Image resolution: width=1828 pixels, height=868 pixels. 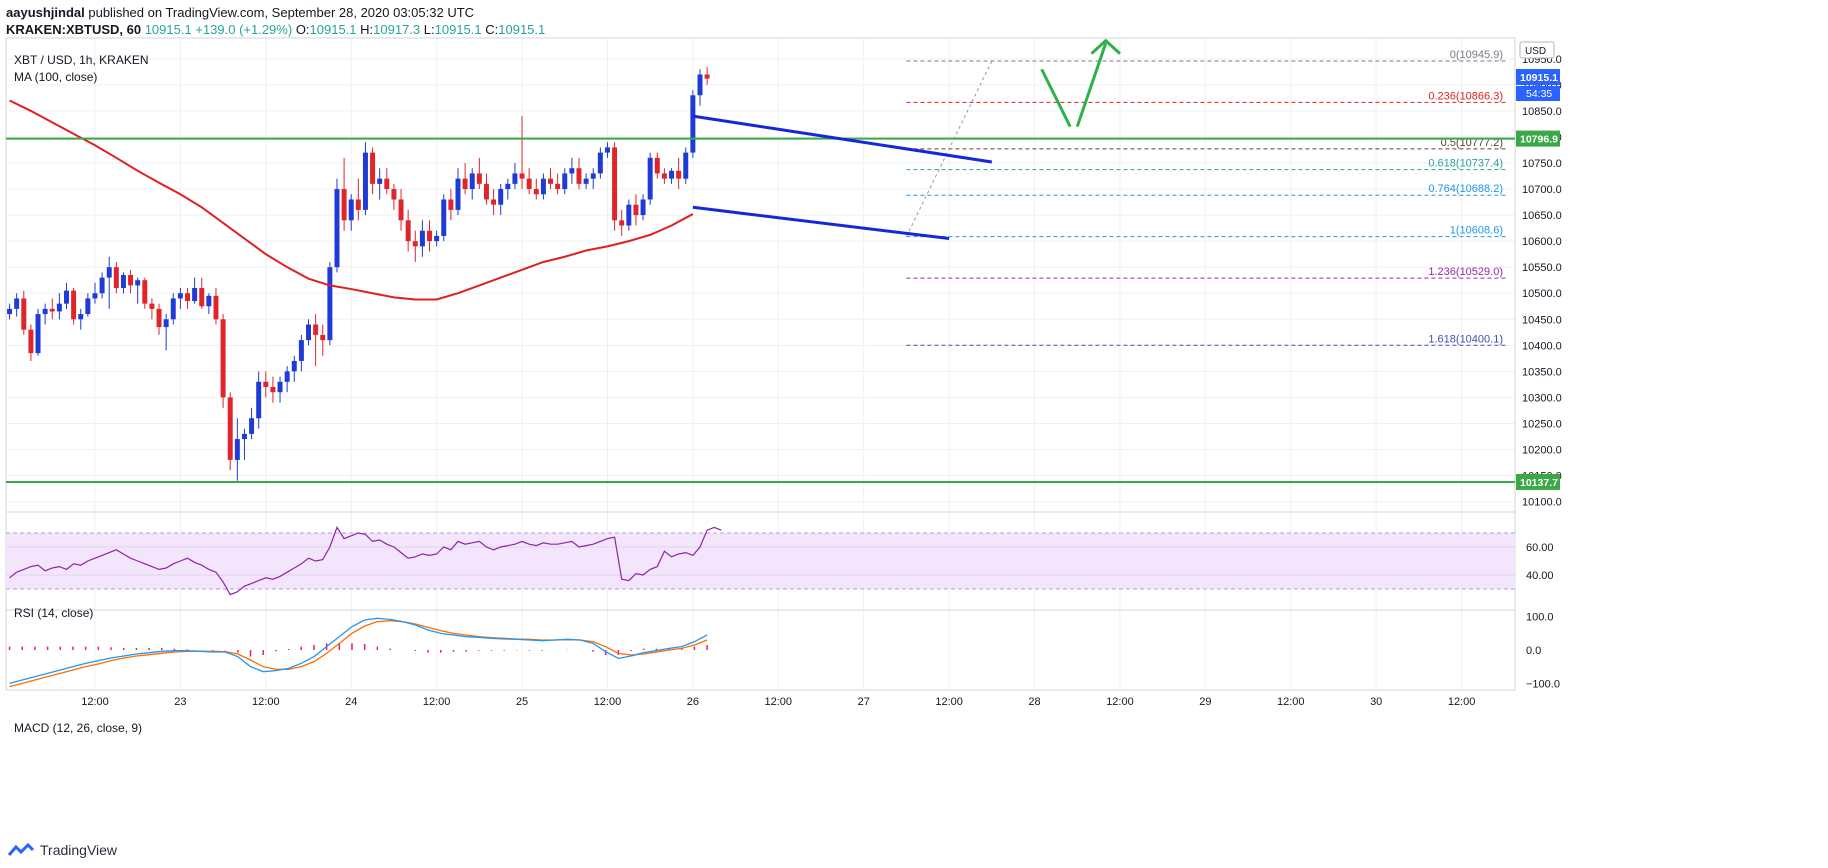 What do you see at coordinates (1056, 98) in the screenshot?
I see `arrow-down-leg` at bounding box center [1056, 98].